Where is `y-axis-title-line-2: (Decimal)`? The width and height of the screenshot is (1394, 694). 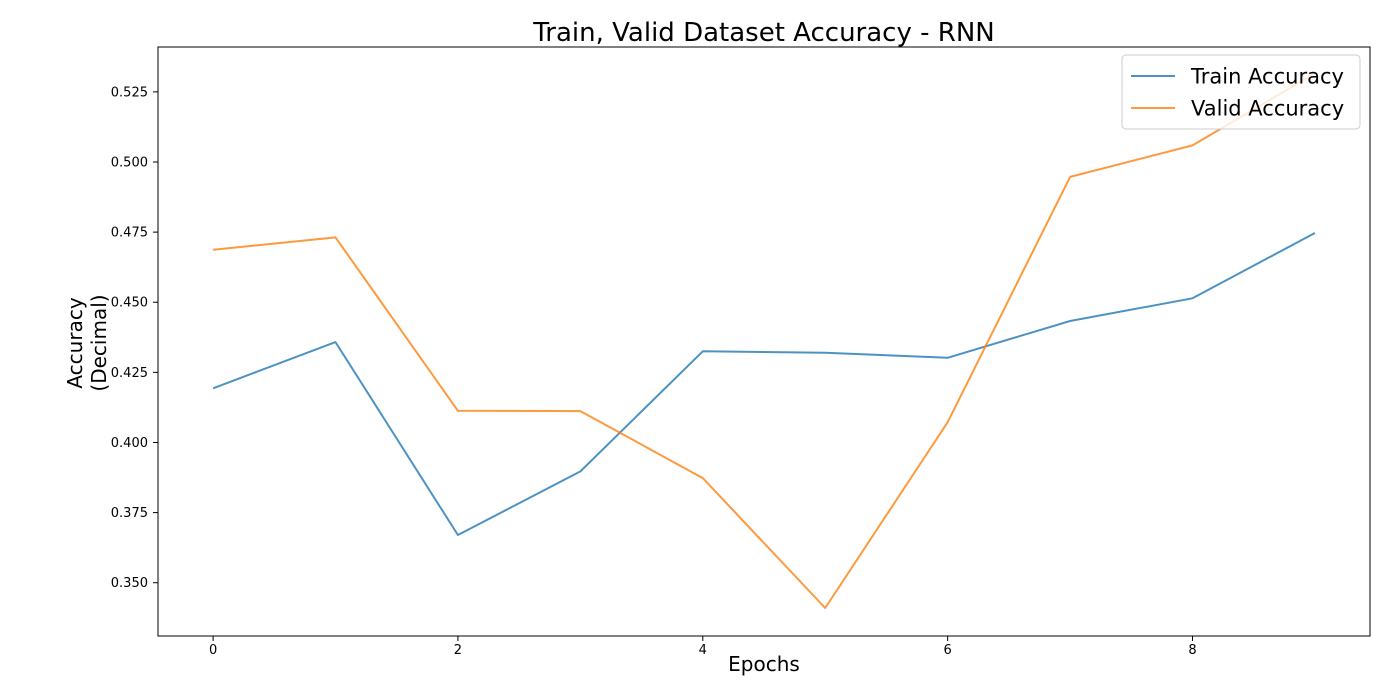 y-axis-title-line-2: (Decimal) is located at coordinates (99, 342).